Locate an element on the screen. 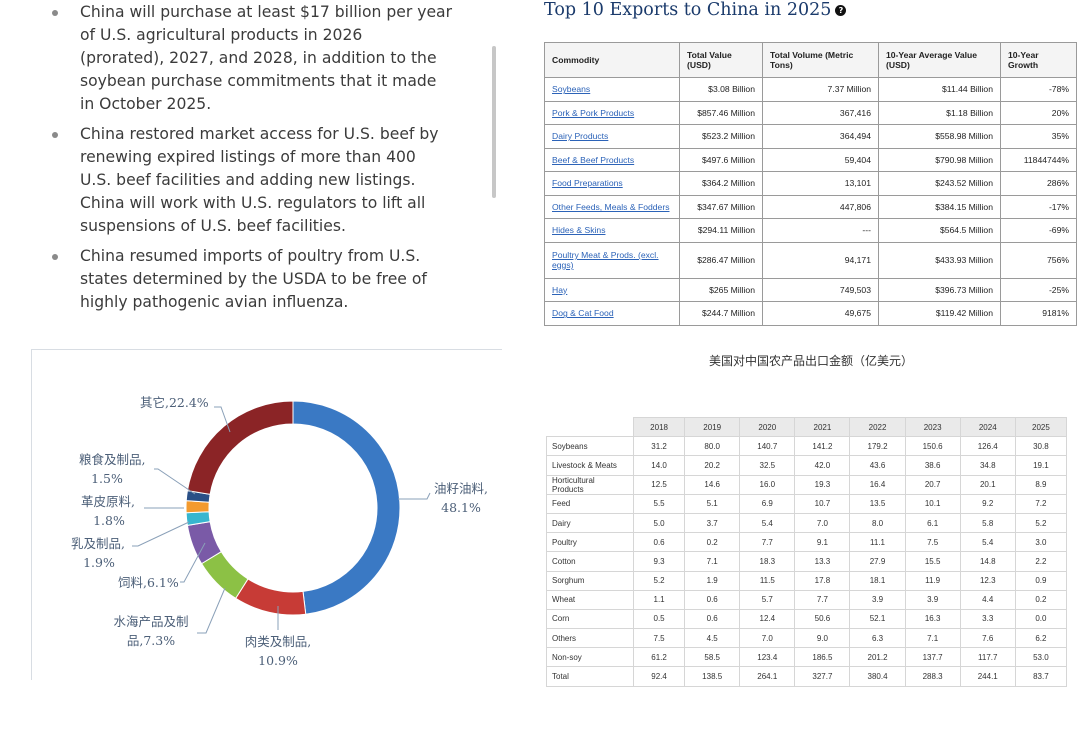 This screenshot has width=1080, height=730. value-cell: 5.1 is located at coordinates (712, 503).